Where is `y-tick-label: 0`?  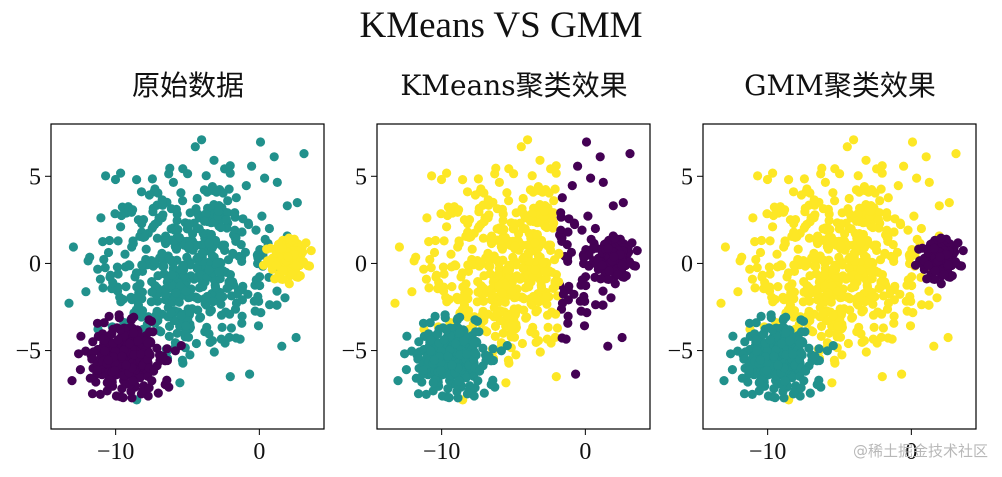 y-tick-label: 0 is located at coordinates (687, 264).